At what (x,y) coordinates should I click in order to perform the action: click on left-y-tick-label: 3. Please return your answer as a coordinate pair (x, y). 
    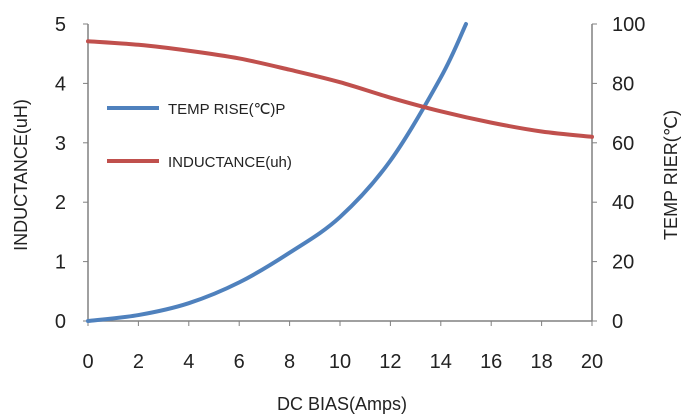
    Looking at the image, I should click on (60, 144).